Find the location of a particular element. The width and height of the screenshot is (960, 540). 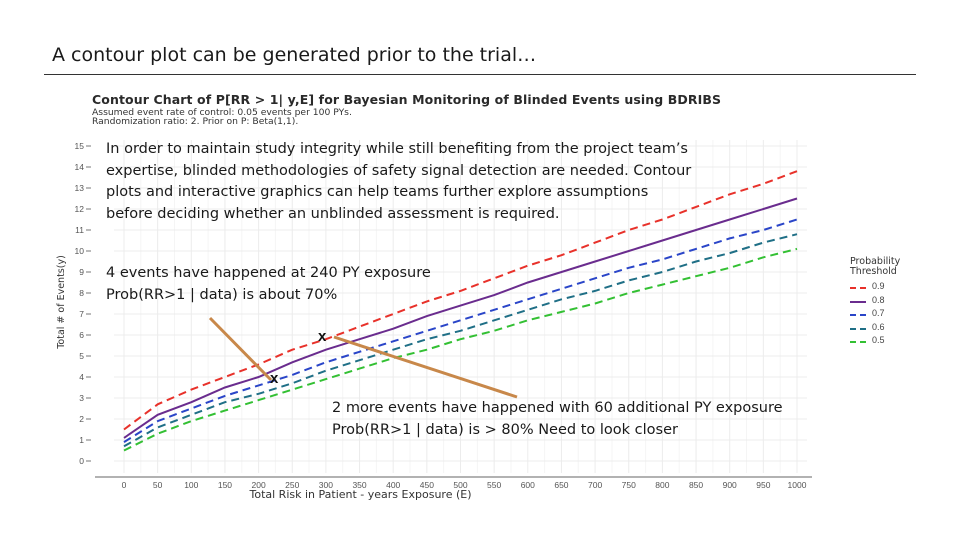

x-tick-label: 450 is located at coordinates (427, 485).